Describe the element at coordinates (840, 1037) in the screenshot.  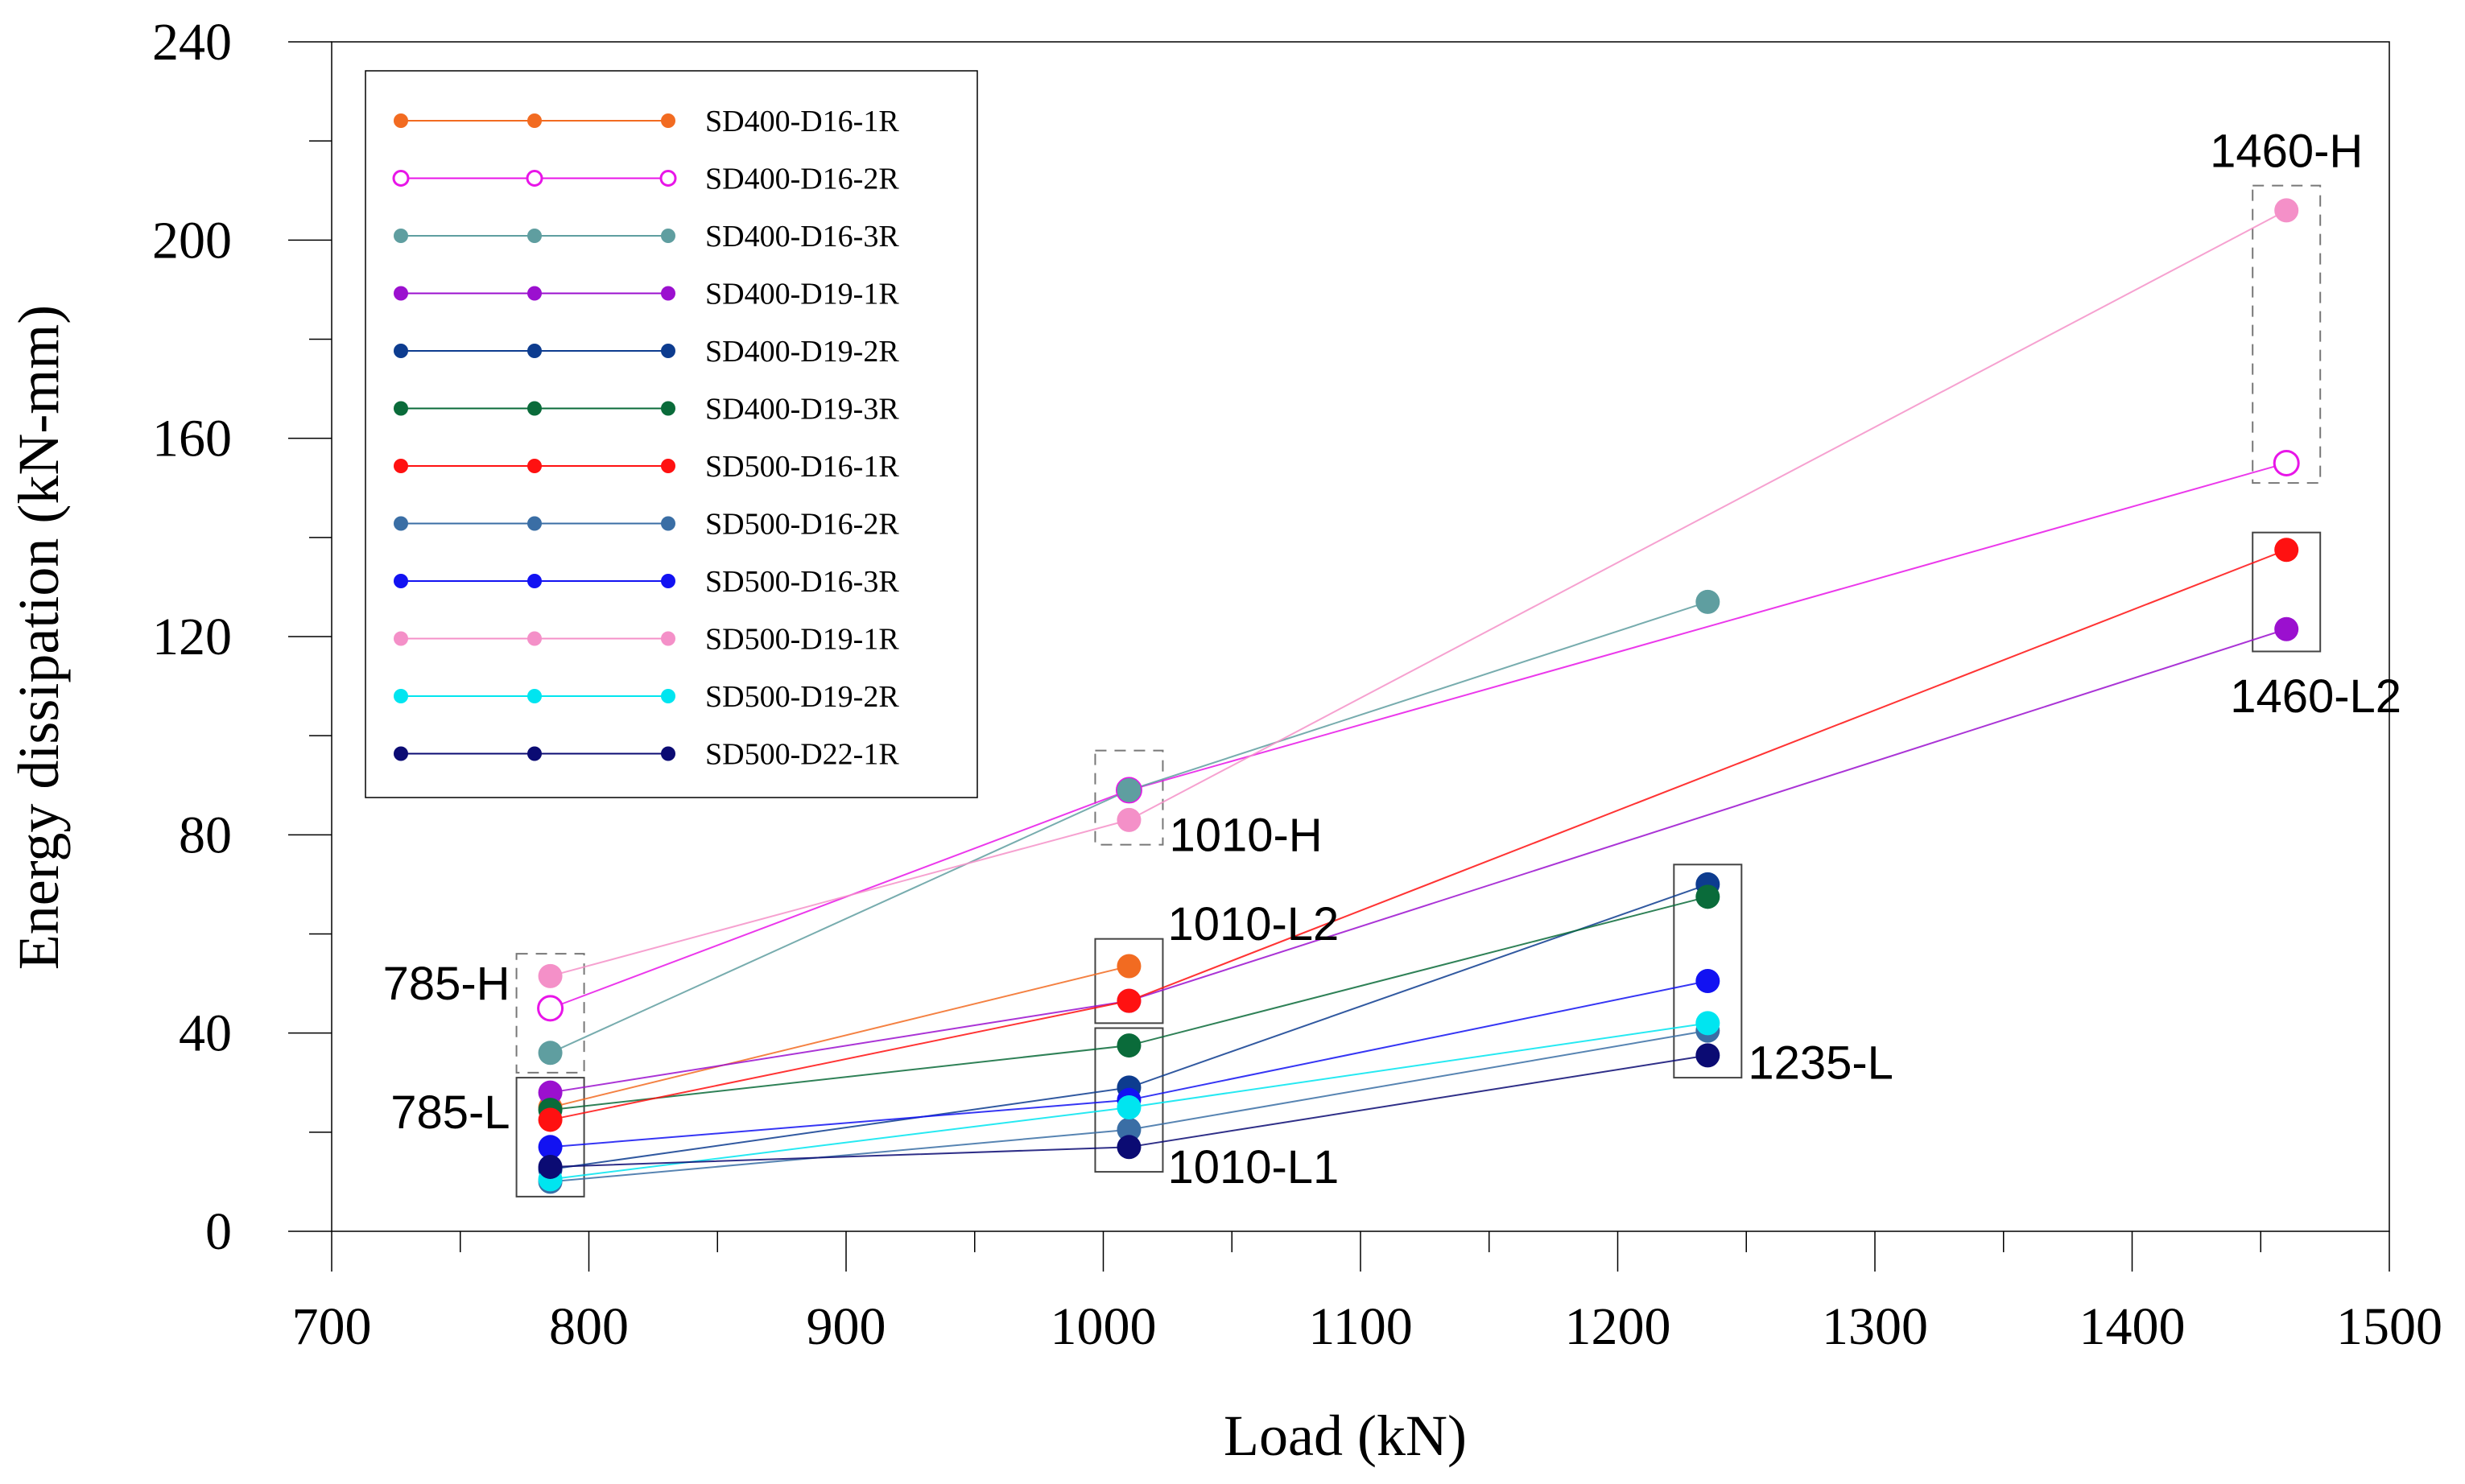
I see `series-line` at that location.